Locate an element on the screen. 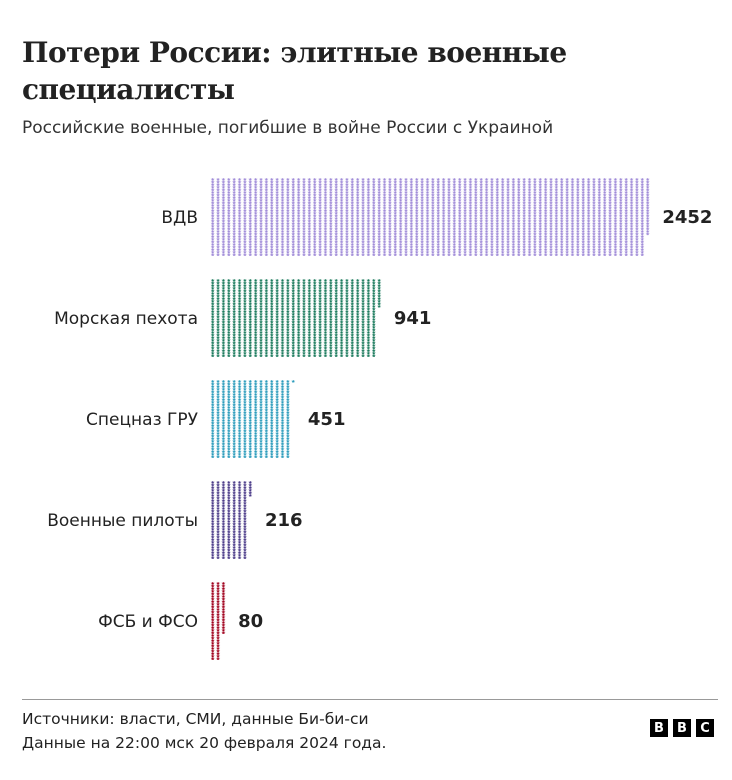 The image size is (732, 780). category-label: Спецназ ГРУ is located at coordinates (142, 420).